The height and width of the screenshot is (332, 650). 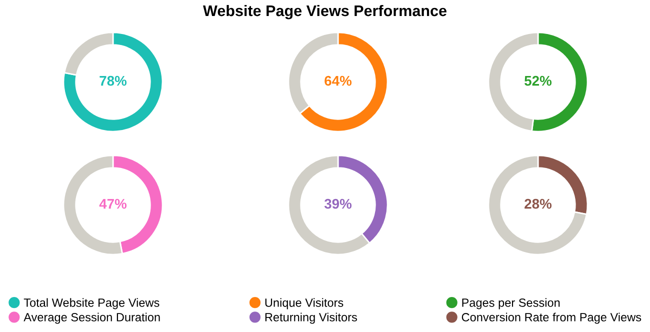 What do you see at coordinates (511, 304) in the screenshot?
I see `legend-label: Pages per Session` at bounding box center [511, 304].